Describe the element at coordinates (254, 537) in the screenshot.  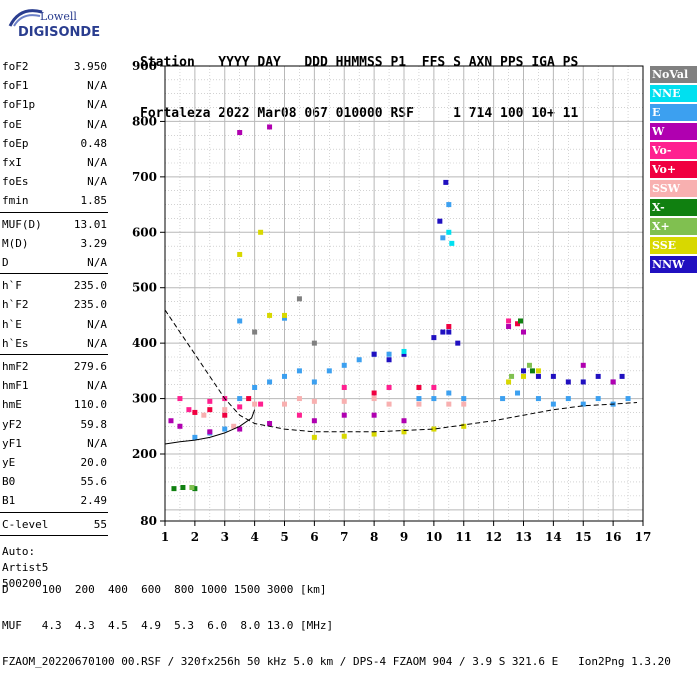
I see `x-tick-label: 4` at that location.